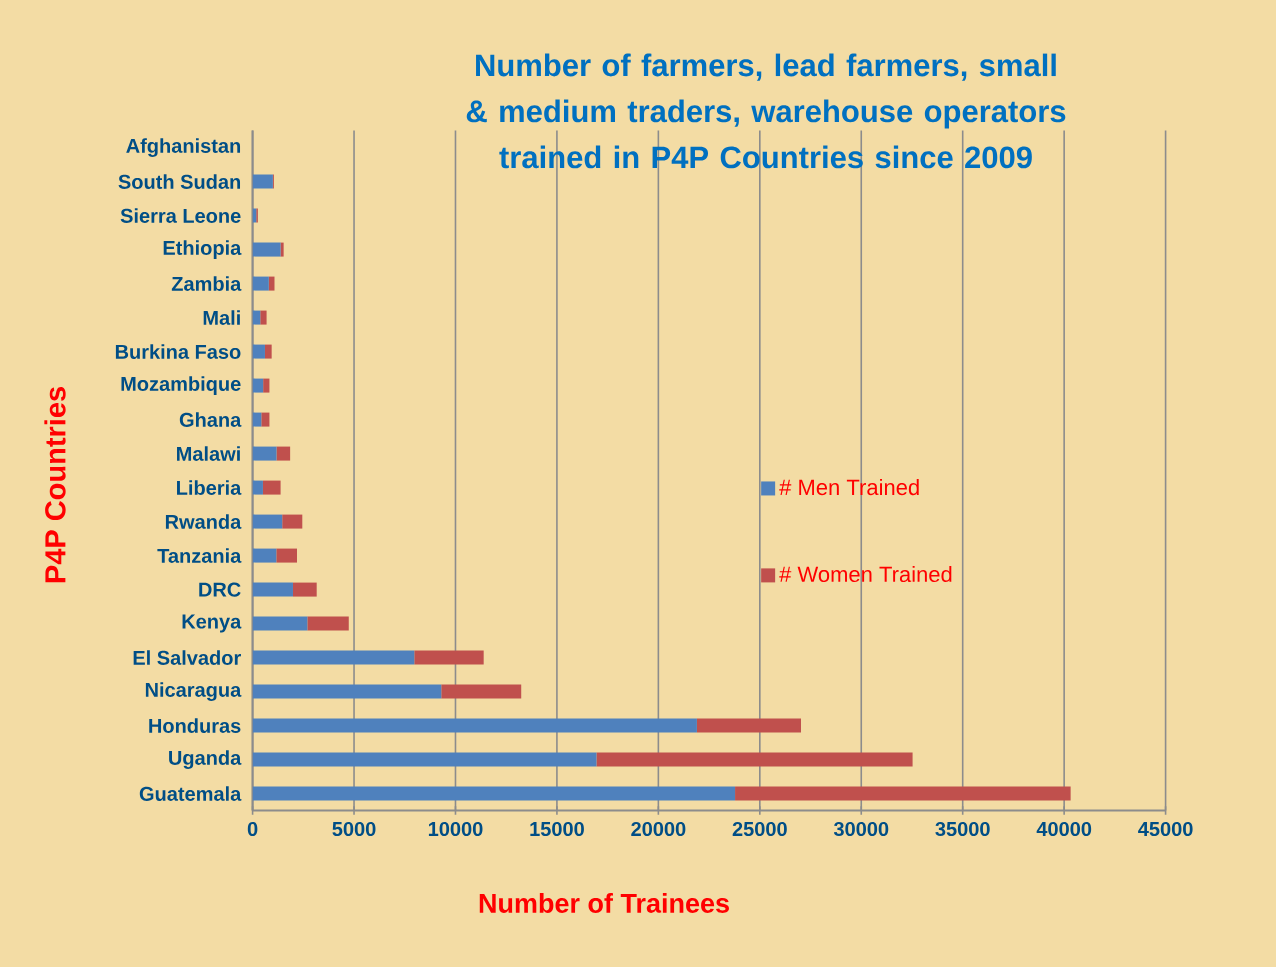  What do you see at coordinates (861, 829) in the screenshot?
I see `x-tick-label: 30000` at bounding box center [861, 829].